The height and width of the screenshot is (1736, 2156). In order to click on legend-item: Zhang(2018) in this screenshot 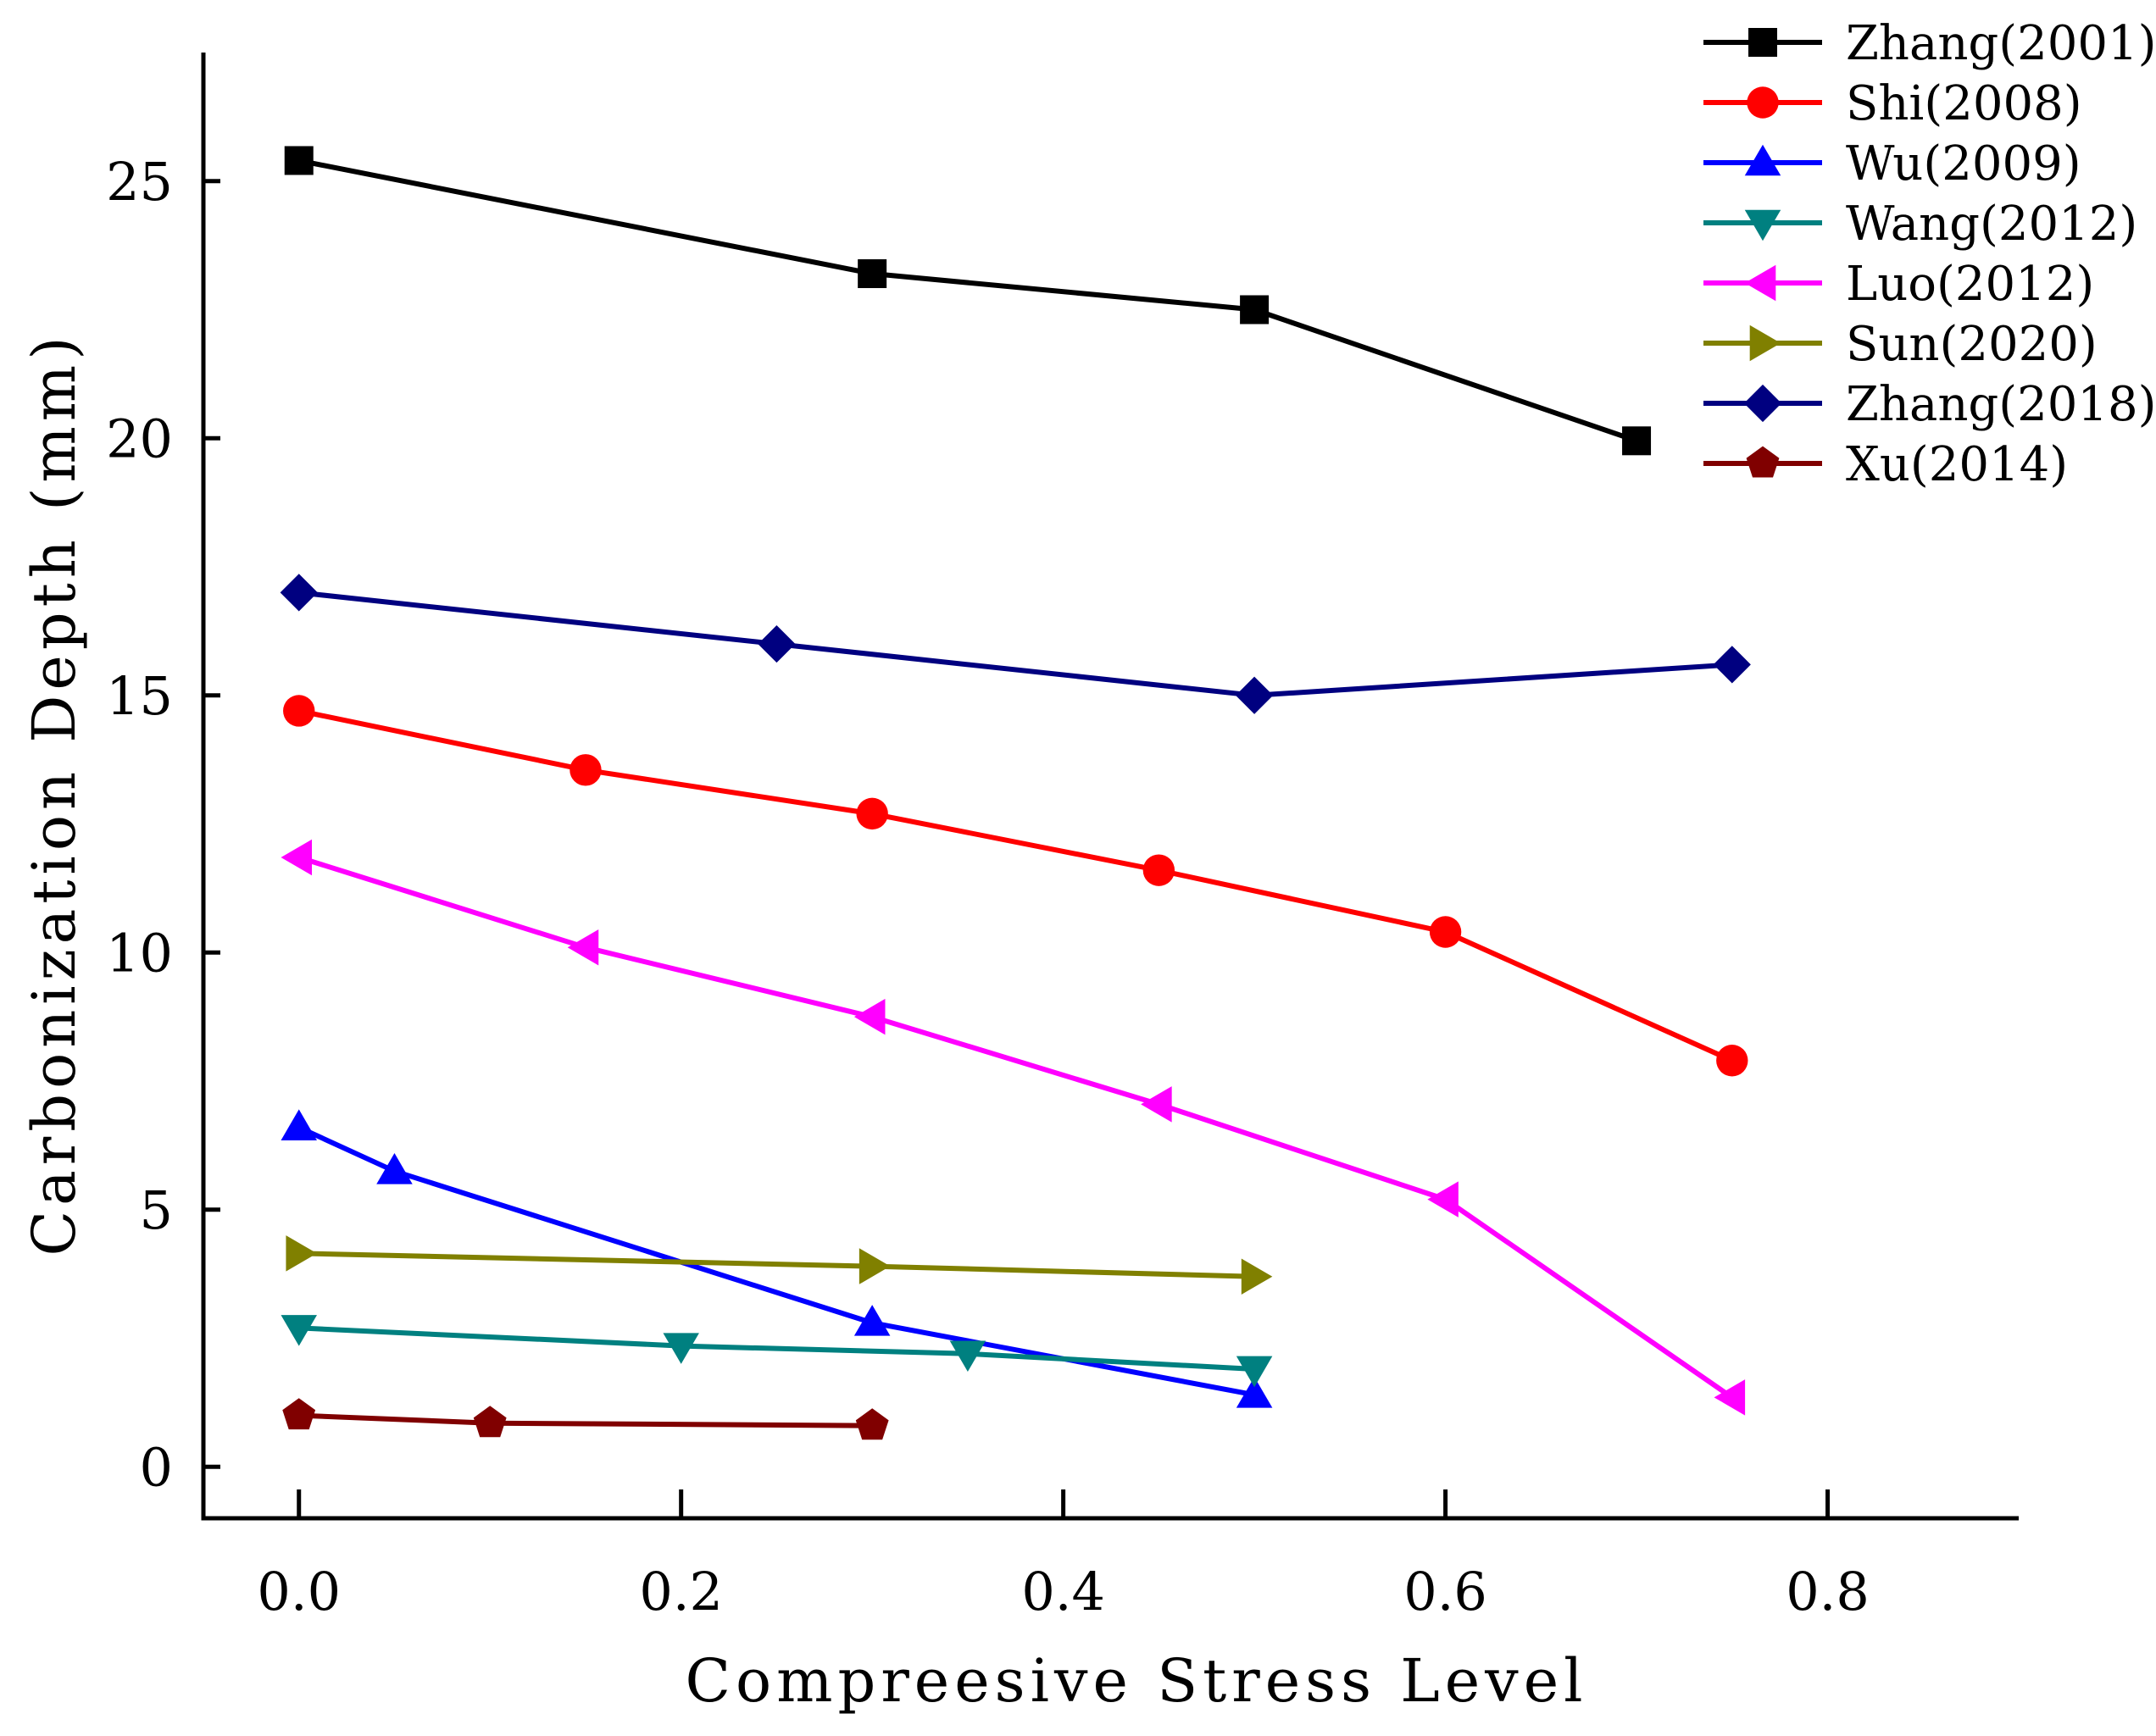, I will do `click(1929, 404)`.